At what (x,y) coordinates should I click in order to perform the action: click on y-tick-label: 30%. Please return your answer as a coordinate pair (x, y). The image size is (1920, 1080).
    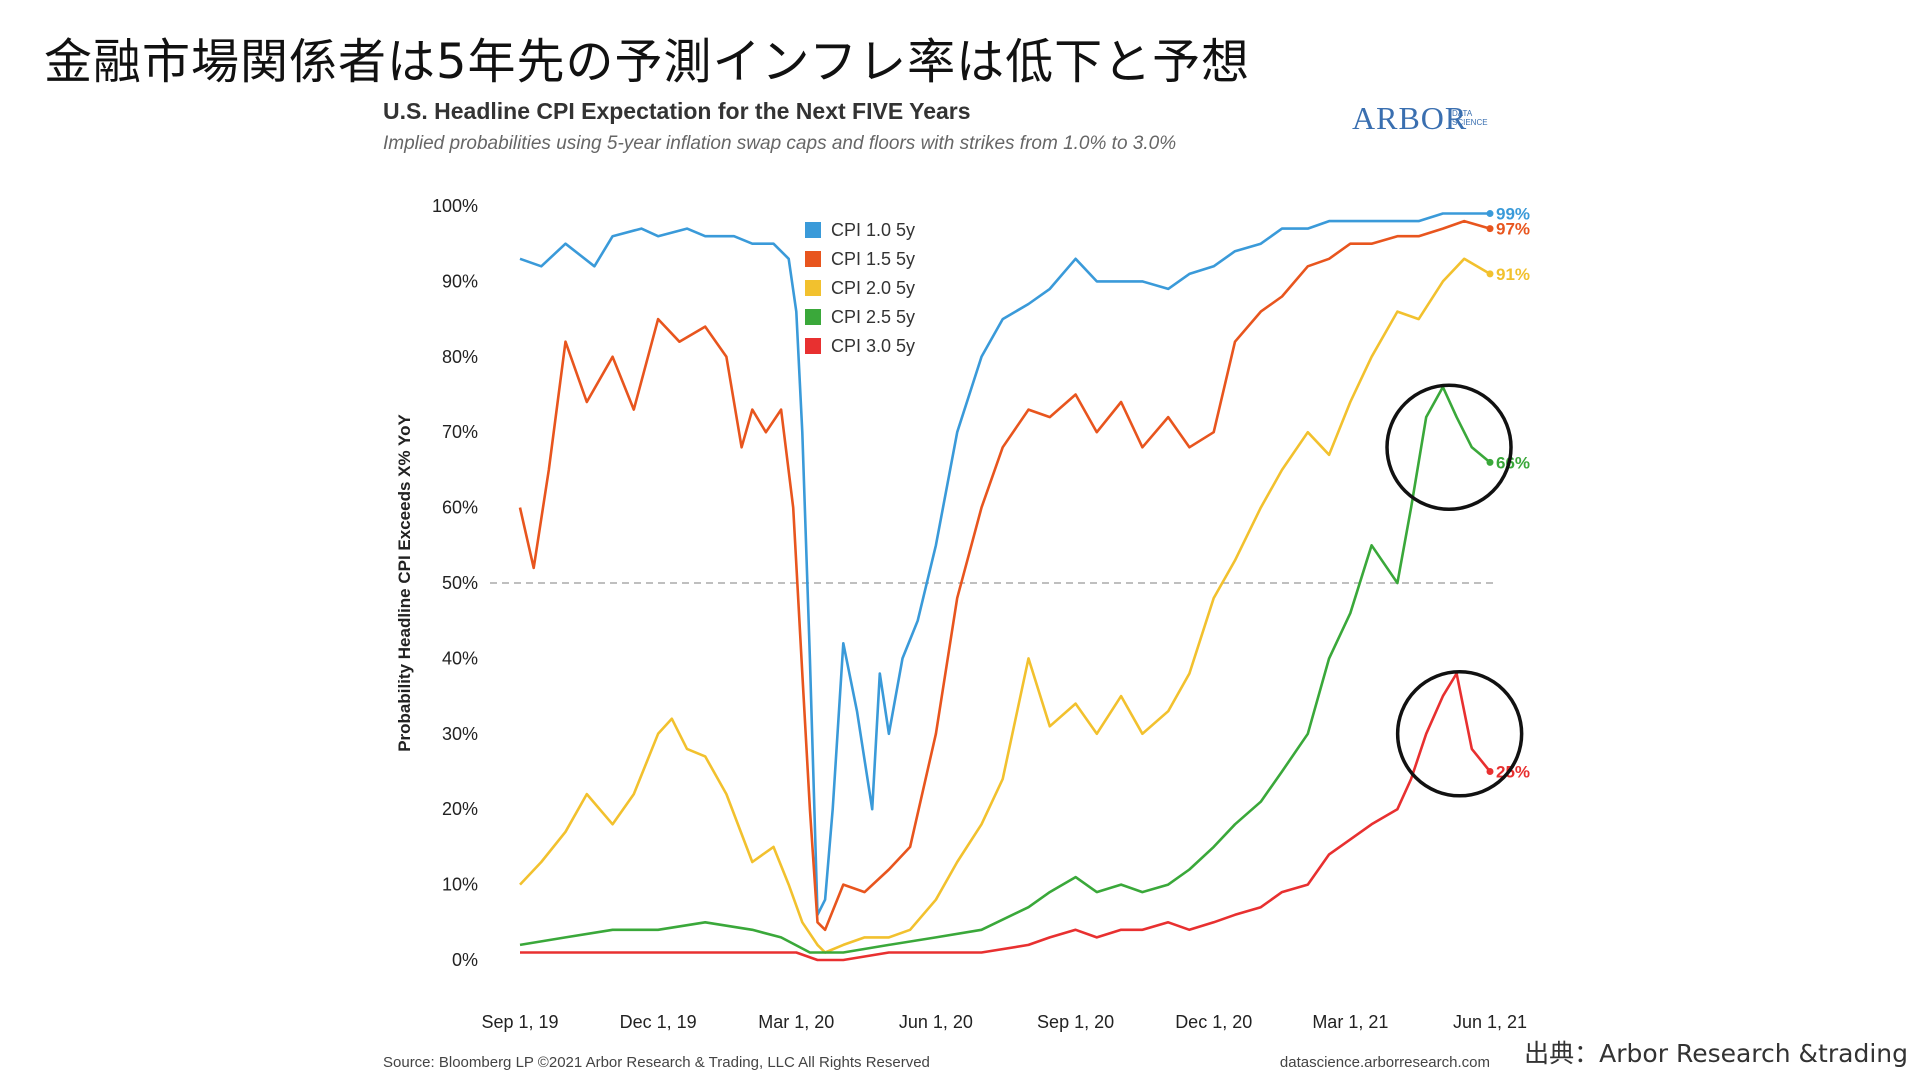
    Looking at the image, I should click on (460, 734).